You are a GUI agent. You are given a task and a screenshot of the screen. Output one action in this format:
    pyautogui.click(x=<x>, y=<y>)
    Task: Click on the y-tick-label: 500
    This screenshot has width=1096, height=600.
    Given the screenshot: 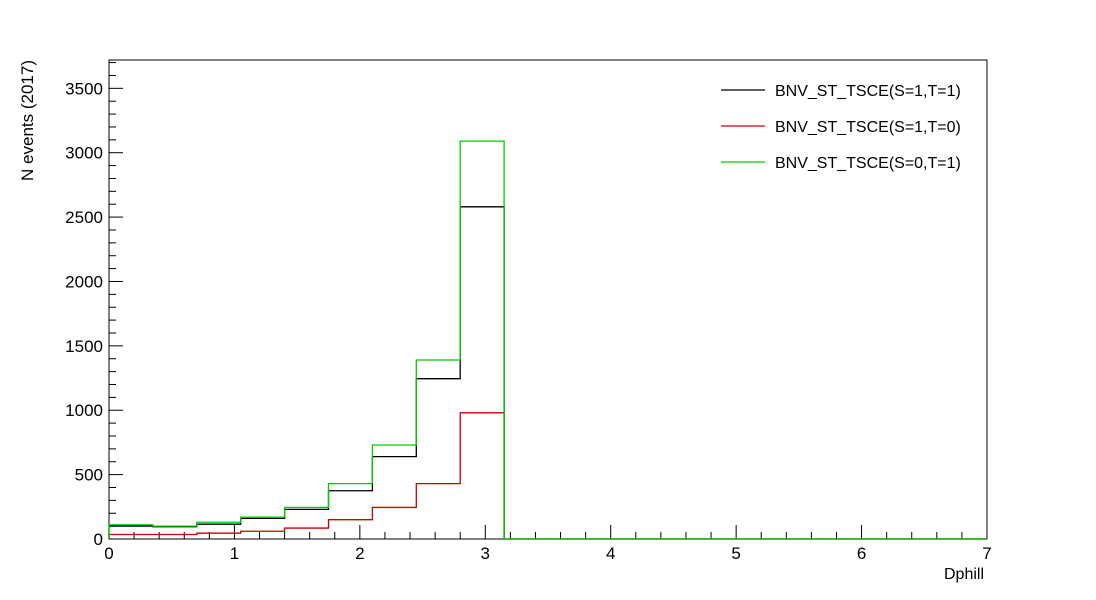 What is the action you would take?
    pyautogui.click(x=89, y=475)
    